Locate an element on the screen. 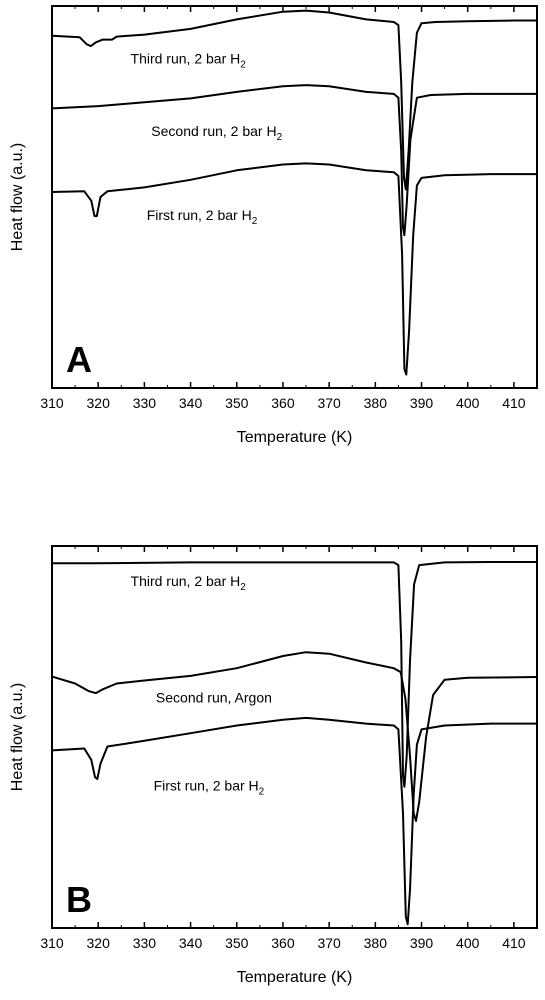 The image size is (545, 1000). series-annotation: Second run, Argon is located at coordinates (214, 698).